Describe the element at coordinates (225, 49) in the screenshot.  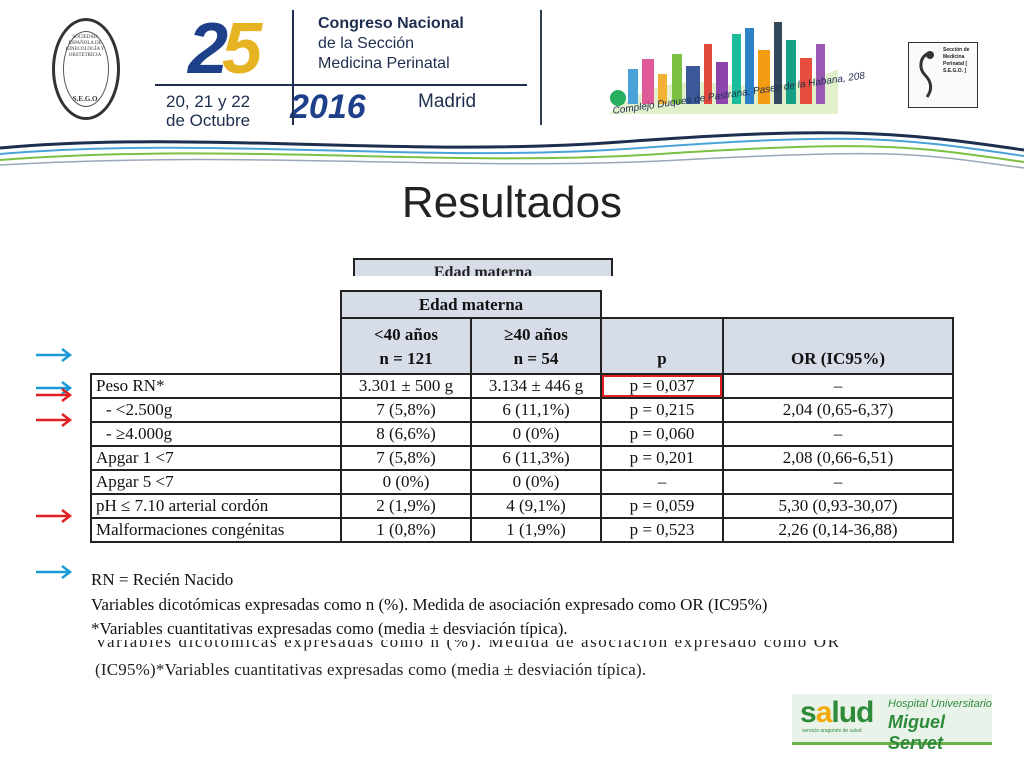
I see `edition-number: 25` at that location.